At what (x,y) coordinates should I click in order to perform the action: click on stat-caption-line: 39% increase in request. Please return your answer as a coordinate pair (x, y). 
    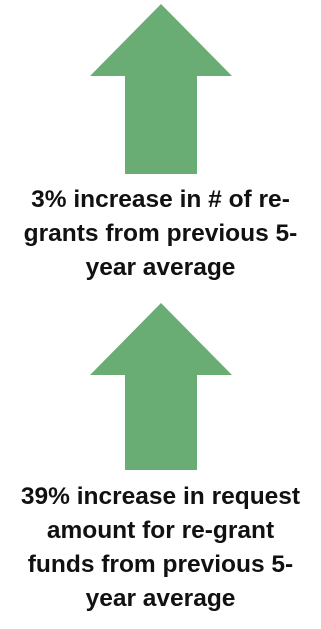
    Looking at the image, I should click on (160, 496).